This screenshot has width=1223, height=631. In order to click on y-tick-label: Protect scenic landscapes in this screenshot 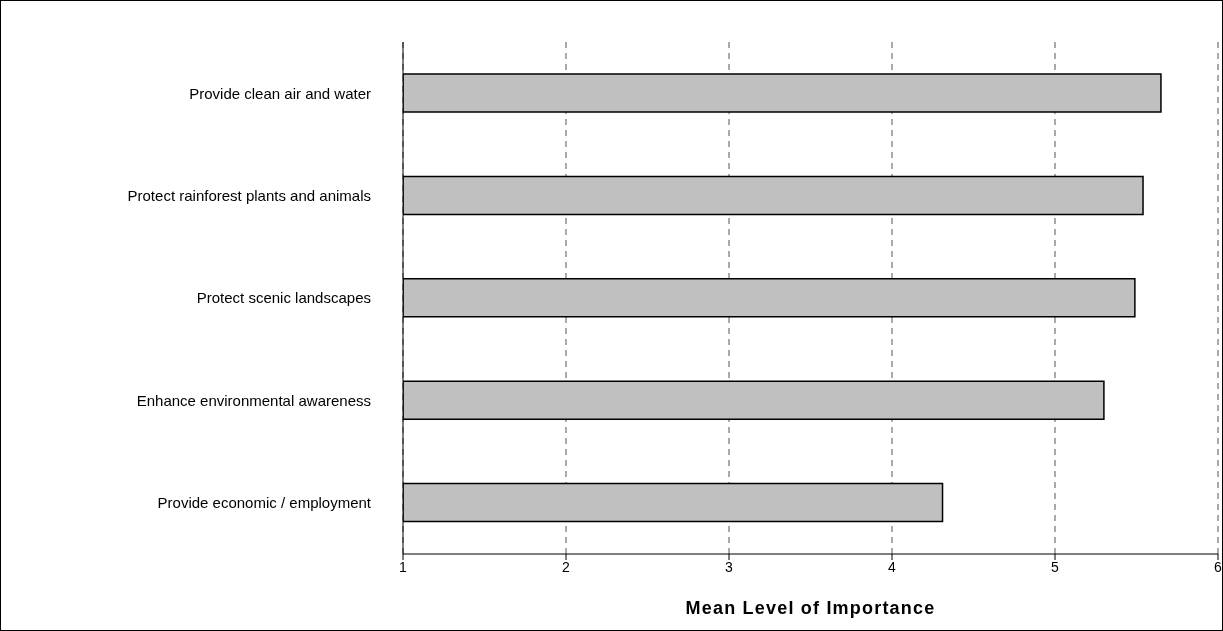, I will do `click(283, 298)`.